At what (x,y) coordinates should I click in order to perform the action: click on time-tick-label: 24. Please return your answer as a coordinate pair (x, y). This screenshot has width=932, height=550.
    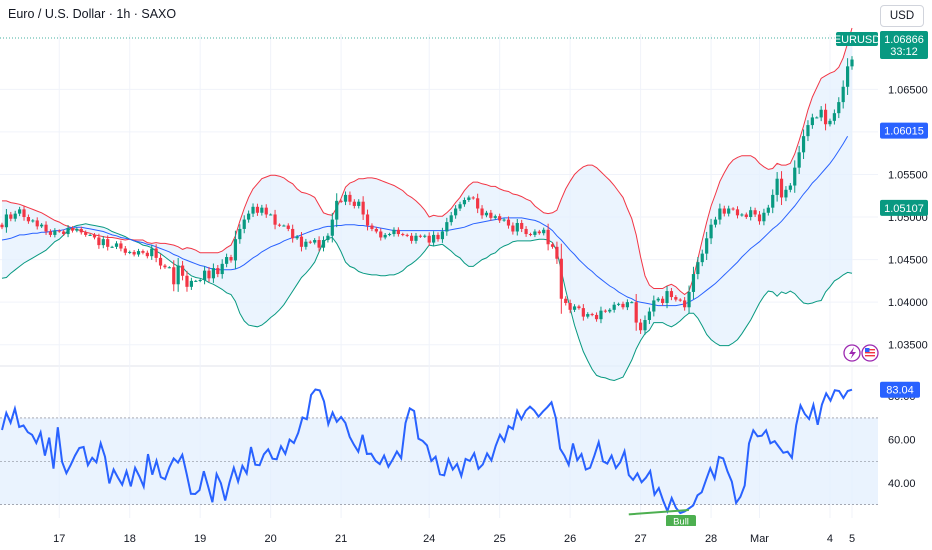
    Looking at the image, I should click on (429, 539).